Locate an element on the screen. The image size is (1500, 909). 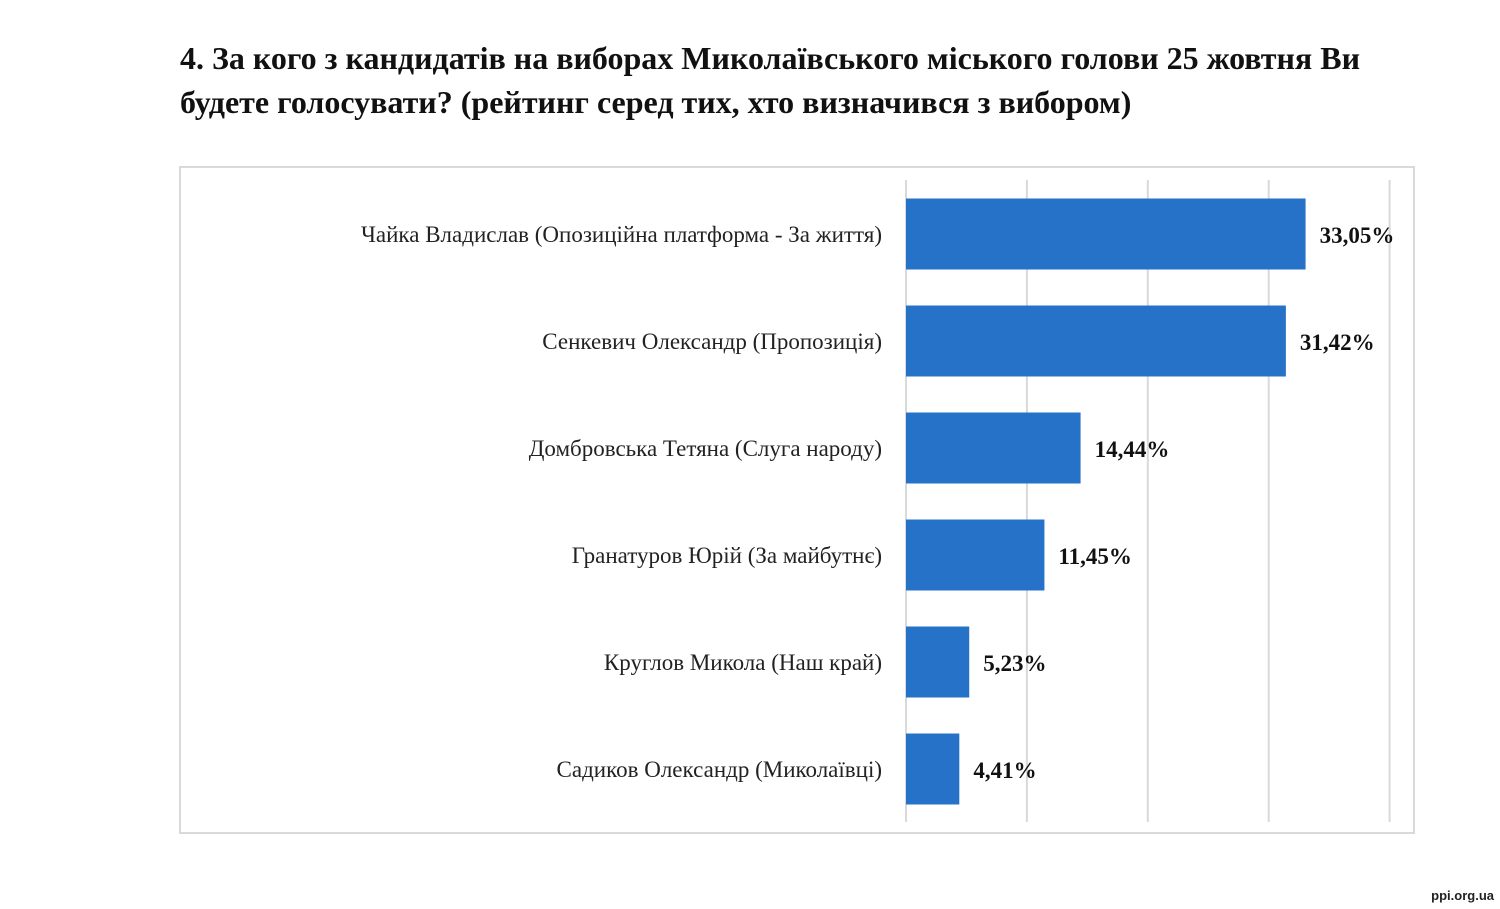
watermark: ppi.org.ua is located at coordinates (1462, 895).